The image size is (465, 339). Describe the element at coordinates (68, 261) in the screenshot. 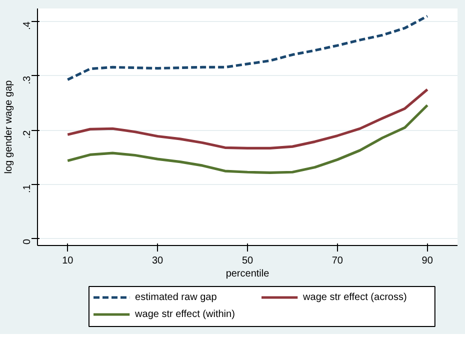

I see `x-tick-label: 10` at that location.